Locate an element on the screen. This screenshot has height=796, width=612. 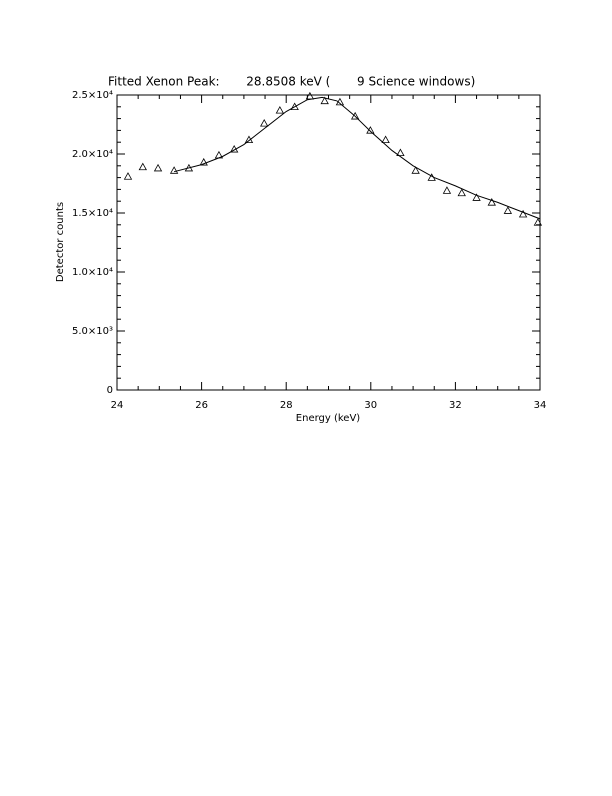
y-tick-label: 0 is located at coordinates (110, 390).